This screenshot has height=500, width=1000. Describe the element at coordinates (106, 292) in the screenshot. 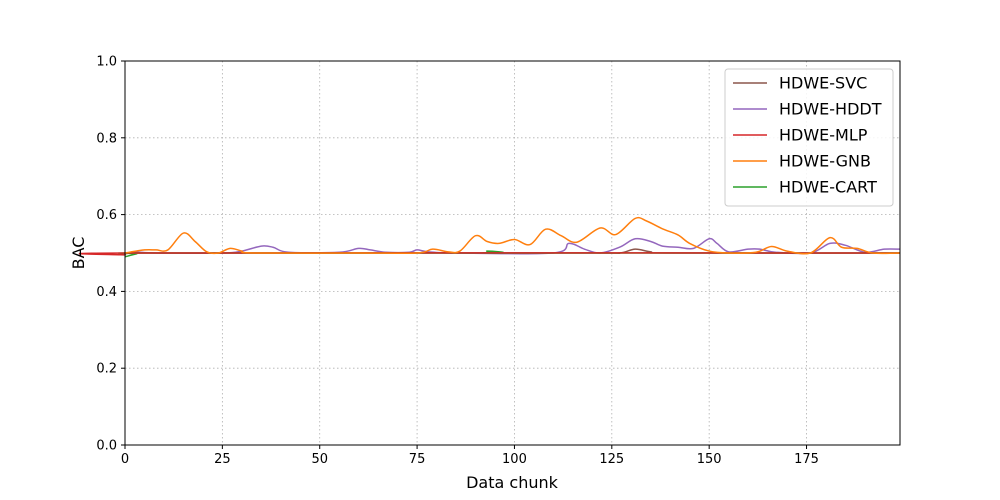

I see `y-tick-label: 0.4` at that location.